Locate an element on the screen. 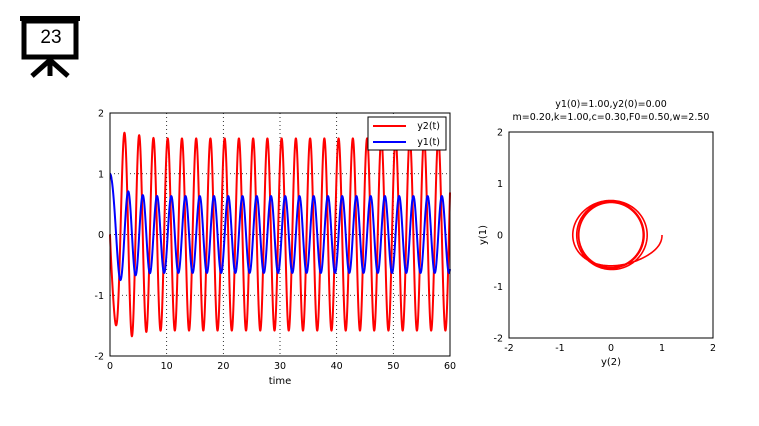  legend-label-y2: y2(t) is located at coordinates (428, 126).